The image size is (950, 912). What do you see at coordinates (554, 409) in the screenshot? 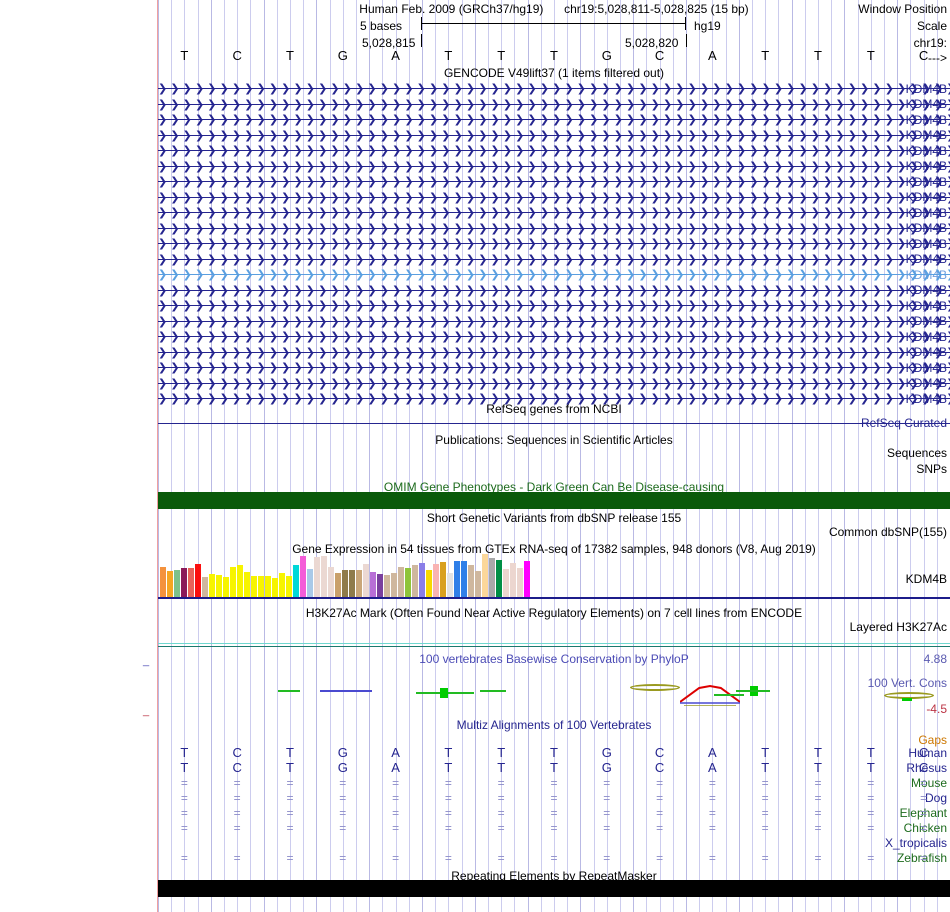
I see `track-title-refseq: RefSeq genes from NCBI` at bounding box center [554, 409].